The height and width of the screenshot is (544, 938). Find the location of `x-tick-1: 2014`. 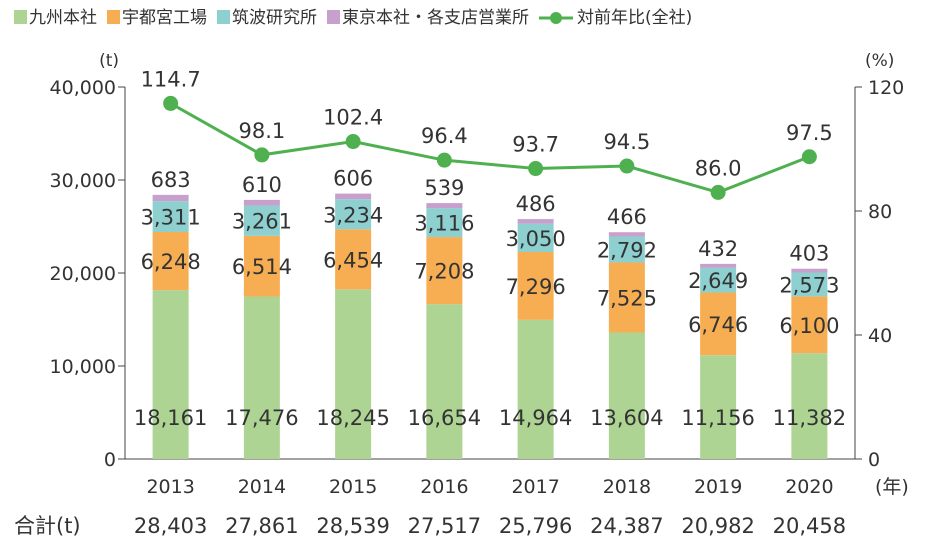

x-tick-1: 2014 is located at coordinates (262, 487).